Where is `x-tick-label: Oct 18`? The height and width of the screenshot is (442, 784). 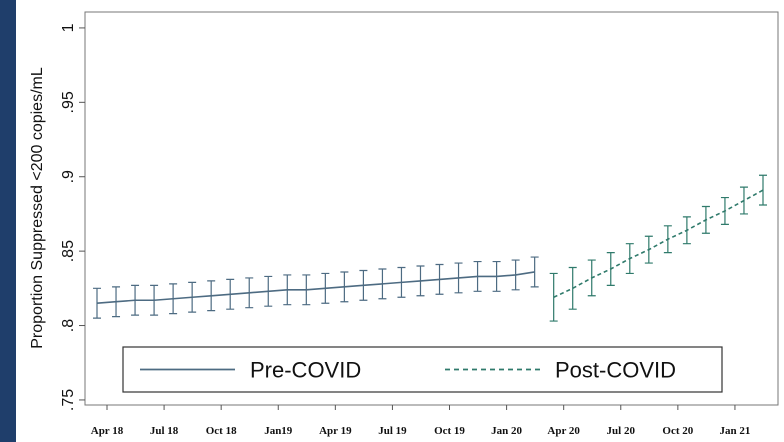 x-tick-label: Oct 18 is located at coordinates (221, 431).